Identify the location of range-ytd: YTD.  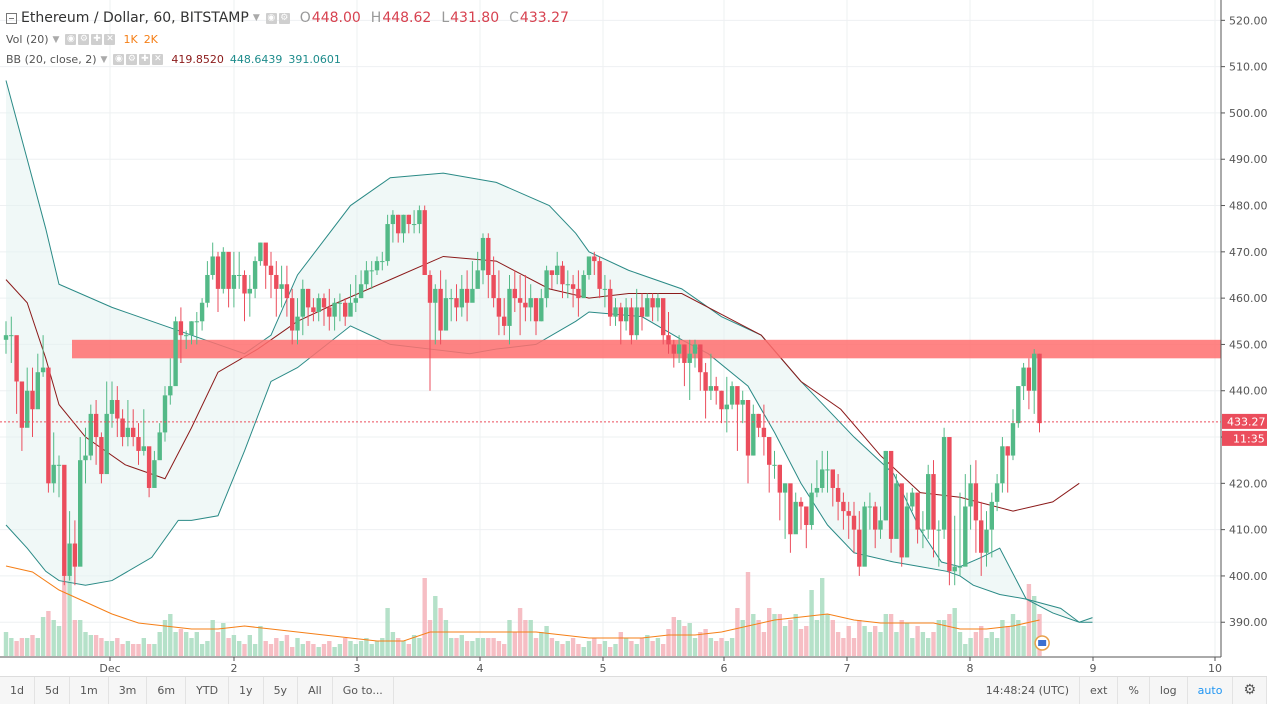
(208, 690).